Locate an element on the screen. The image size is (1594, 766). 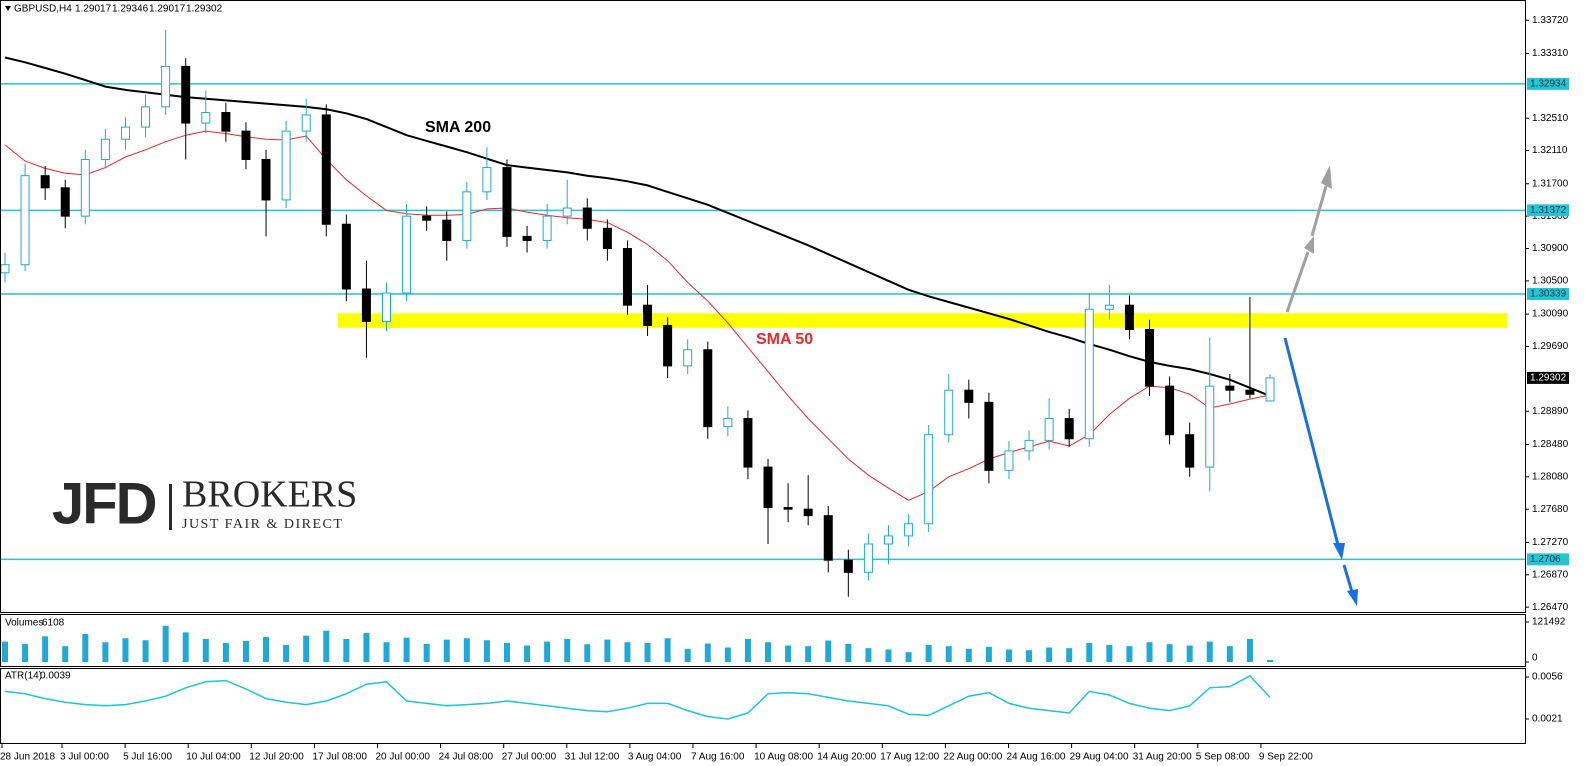
atr-tick-label: 0.0021 is located at coordinates (1547, 719).